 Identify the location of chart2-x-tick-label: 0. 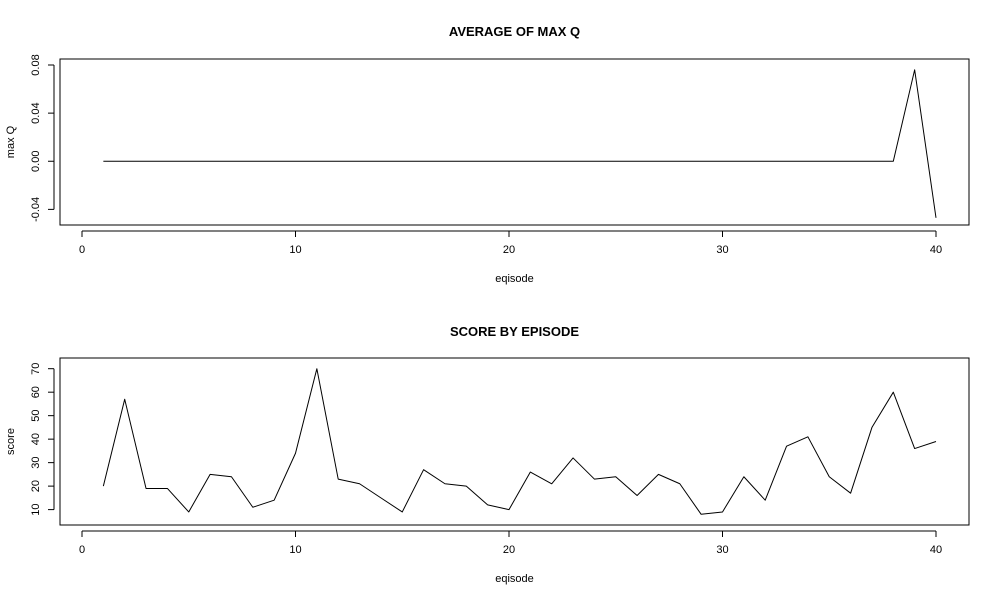
(82, 550).